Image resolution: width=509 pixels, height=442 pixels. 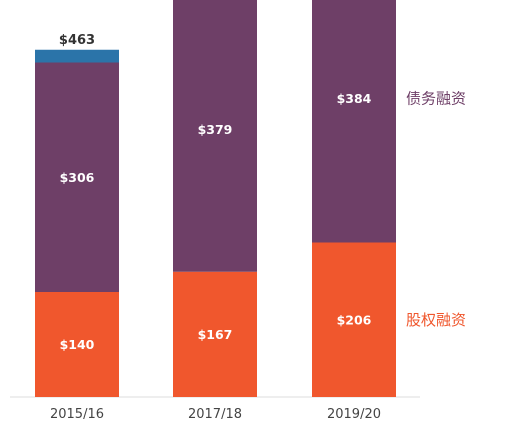 I want to click on total-label-2015-16: $463, so click(x=77, y=40).